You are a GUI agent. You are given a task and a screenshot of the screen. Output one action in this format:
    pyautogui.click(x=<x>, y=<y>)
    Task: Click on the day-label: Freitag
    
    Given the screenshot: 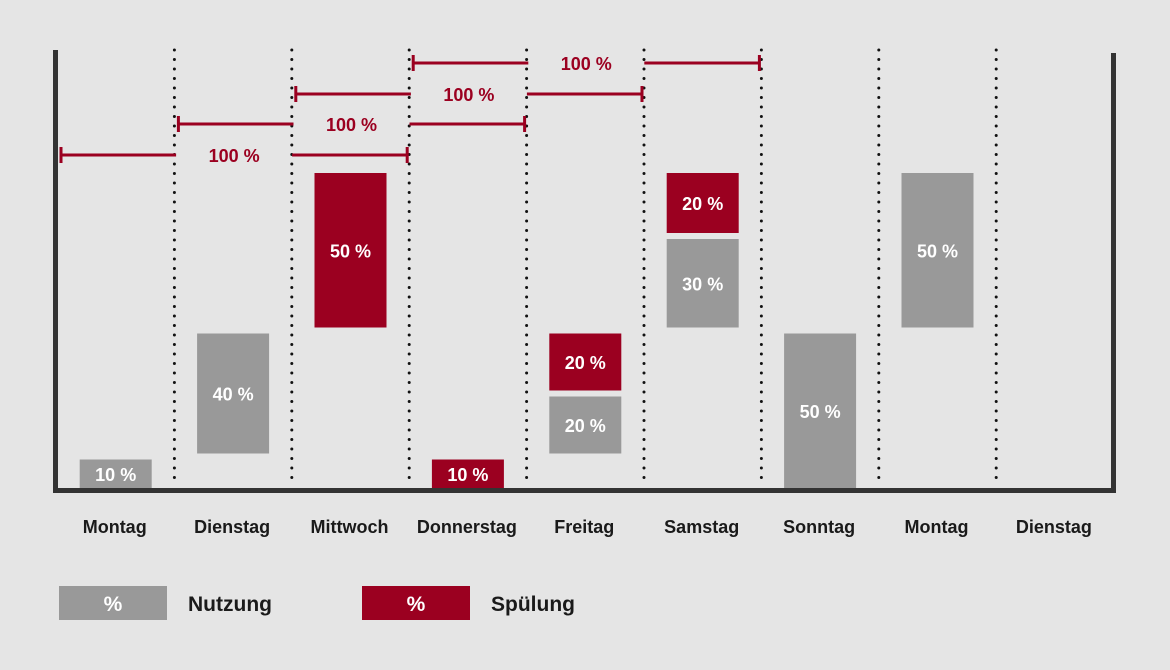 What is the action you would take?
    pyautogui.click(x=584, y=527)
    